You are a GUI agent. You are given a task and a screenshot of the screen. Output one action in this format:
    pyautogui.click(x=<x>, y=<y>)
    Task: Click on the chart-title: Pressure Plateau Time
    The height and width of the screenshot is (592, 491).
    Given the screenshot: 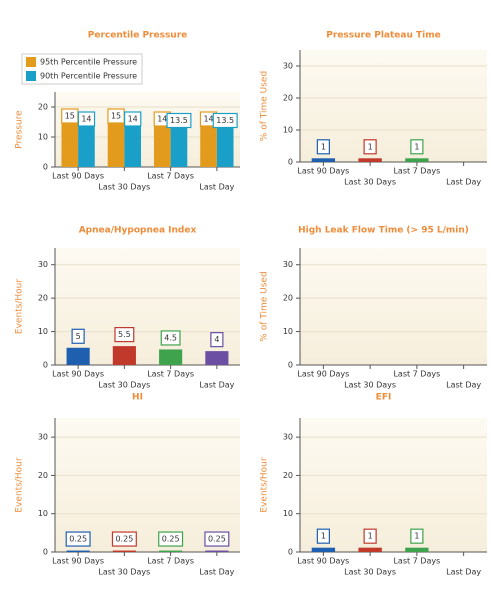 What is the action you would take?
    pyautogui.click(x=383, y=36)
    